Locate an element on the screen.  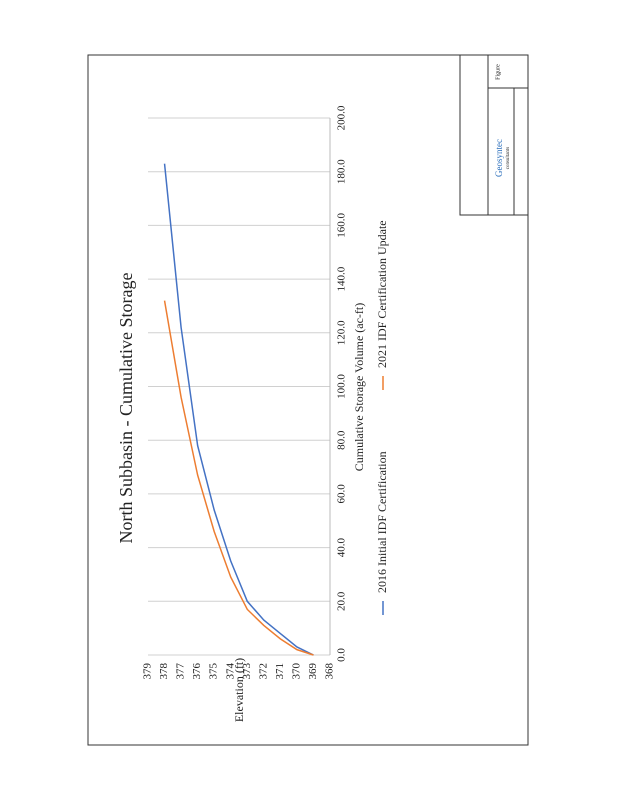
y-tick-label: 368 is located at coordinates (330, 671).